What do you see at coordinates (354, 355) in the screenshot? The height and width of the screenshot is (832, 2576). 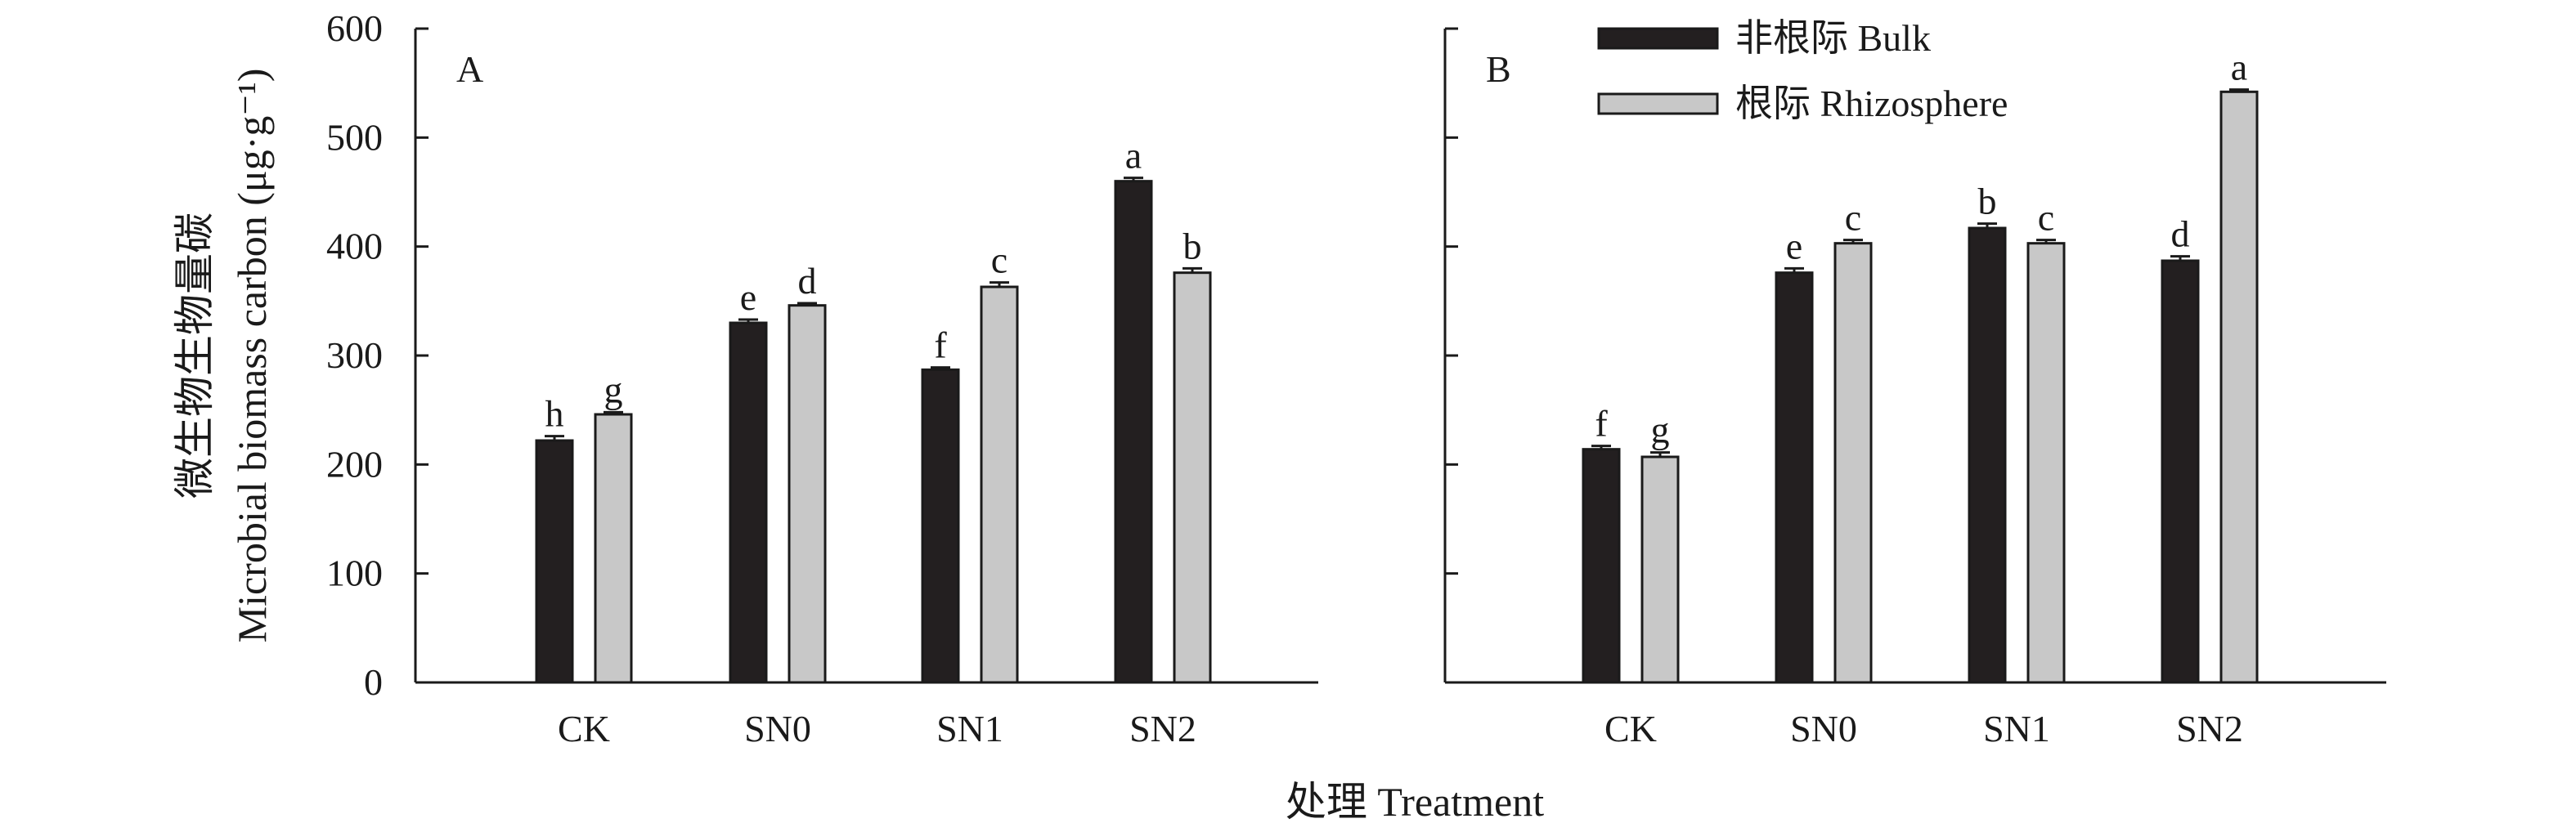 I see `y-tick-label: 300` at bounding box center [354, 355].